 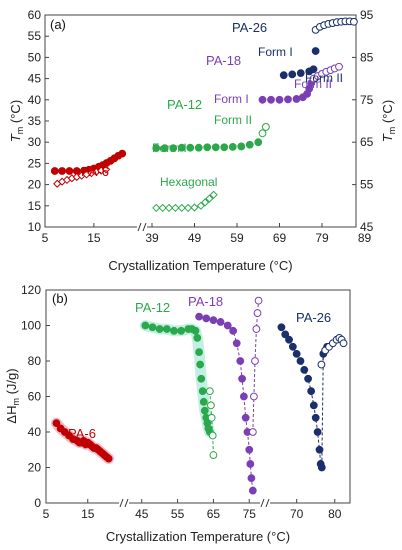 What do you see at coordinates (16, 402) in the screenshot?
I see `y-axis-title-sub: m` at bounding box center [16, 402].